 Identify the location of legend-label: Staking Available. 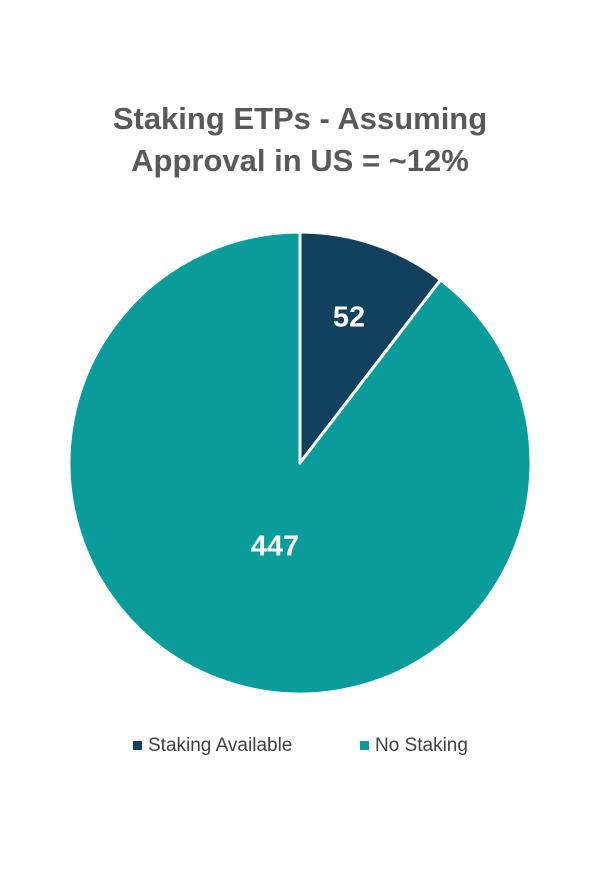
(220, 745).